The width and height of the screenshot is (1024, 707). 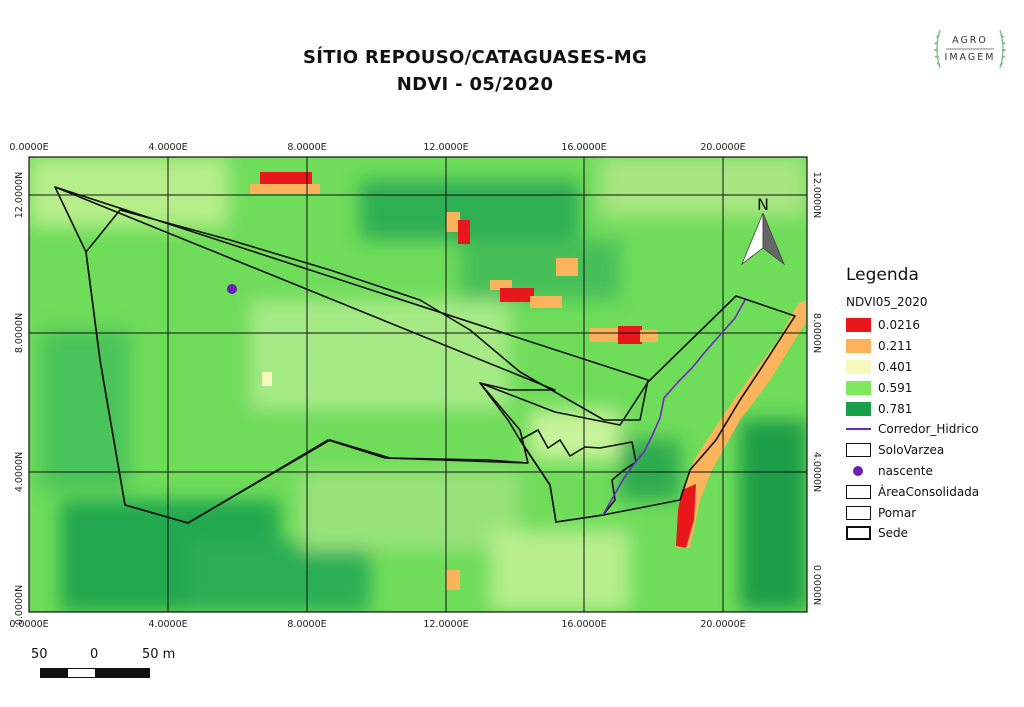 I want to click on map-title: SÍTIO REPOUSO/CATAGUASES-MG, so click(x=475, y=57).